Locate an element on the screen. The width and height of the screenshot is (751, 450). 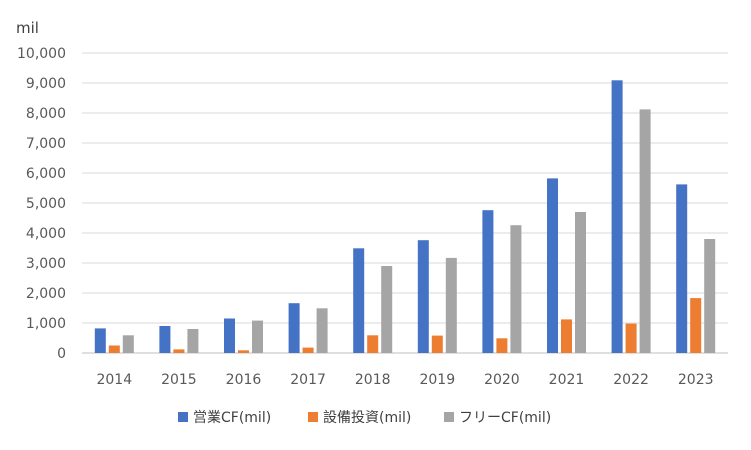
y-tick-label: 9,000 is located at coordinates (46, 84).